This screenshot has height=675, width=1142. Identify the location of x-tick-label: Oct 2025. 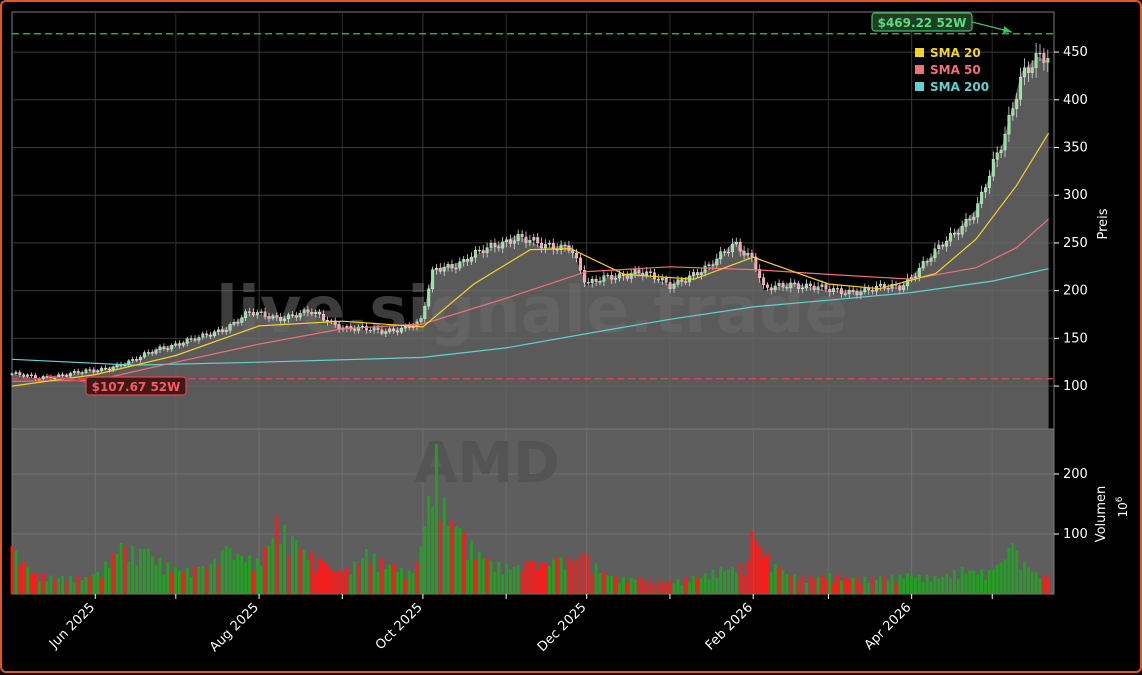
(399, 626).